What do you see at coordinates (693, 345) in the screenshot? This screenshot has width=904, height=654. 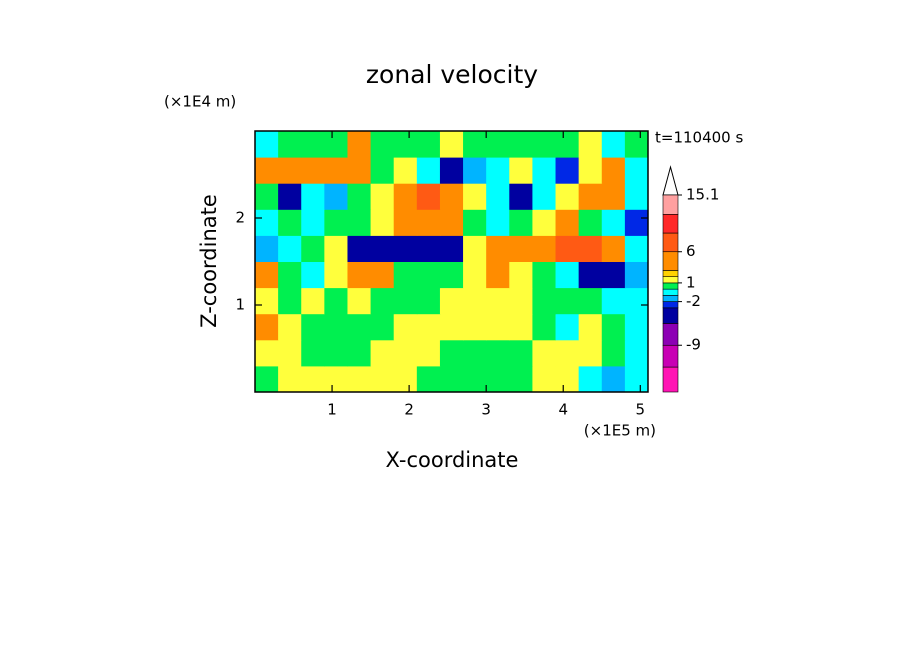 I see `colorbar-label: -9` at bounding box center [693, 345].